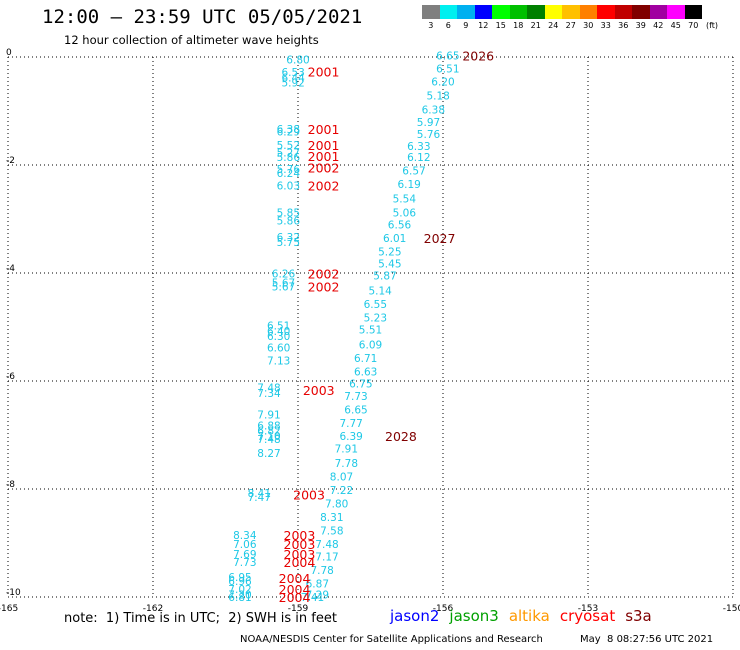 This screenshot has height=650, width=740. Describe the element at coordinates (292, 83) in the screenshot. I see `swh-point: 5.92` at that location.